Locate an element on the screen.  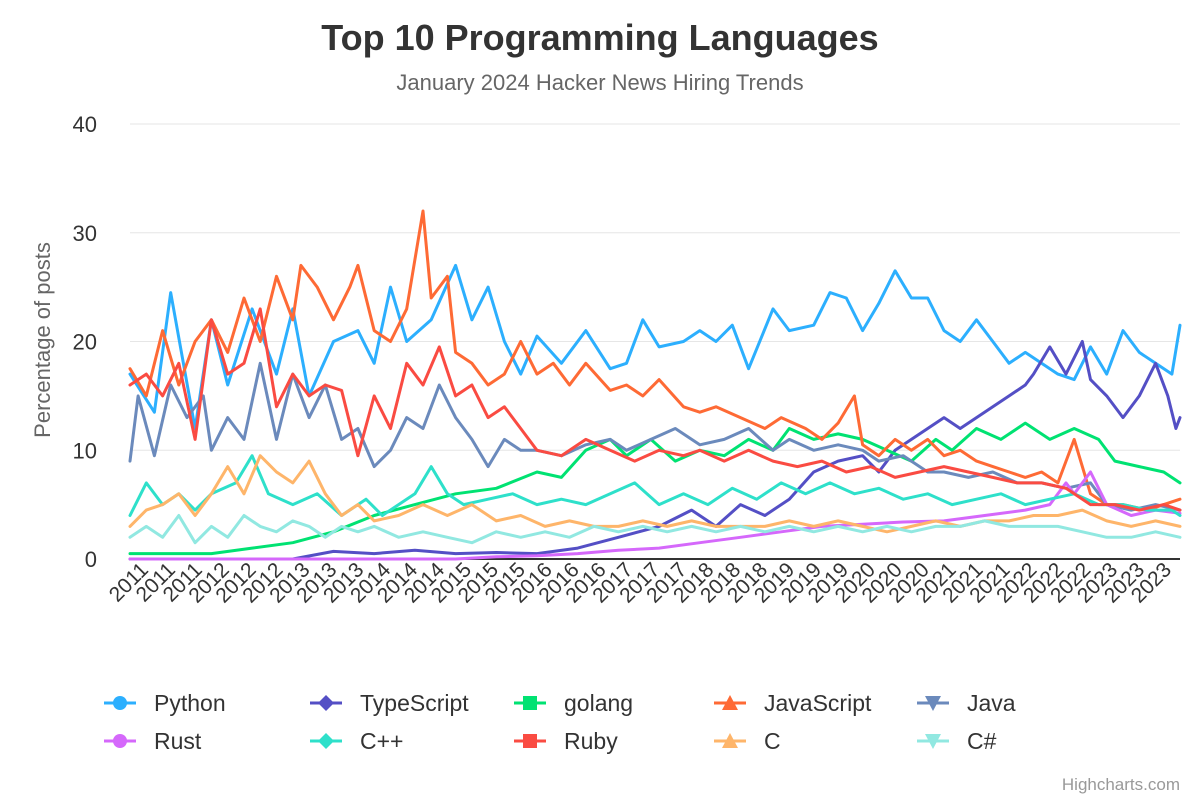
series-line-rust is located at coordinates (655, 515).